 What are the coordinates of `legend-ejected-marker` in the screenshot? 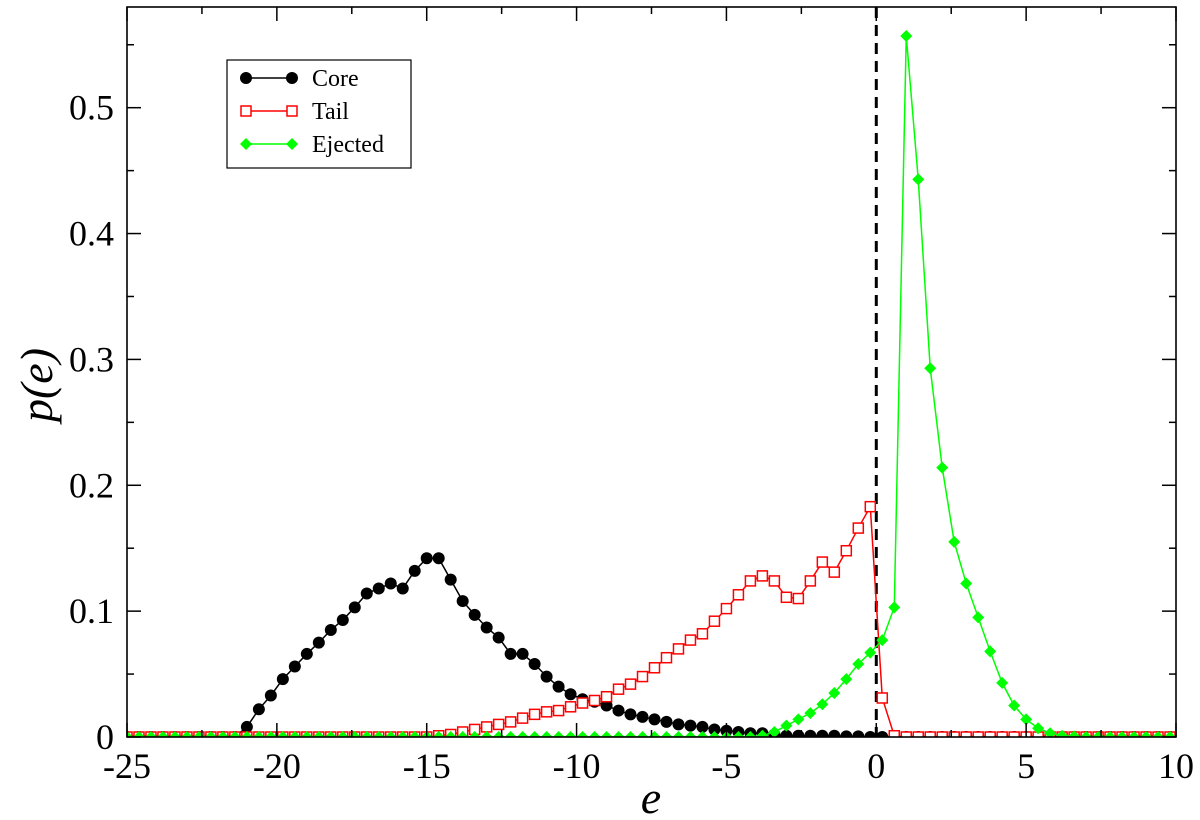 It's located at (246, 144).